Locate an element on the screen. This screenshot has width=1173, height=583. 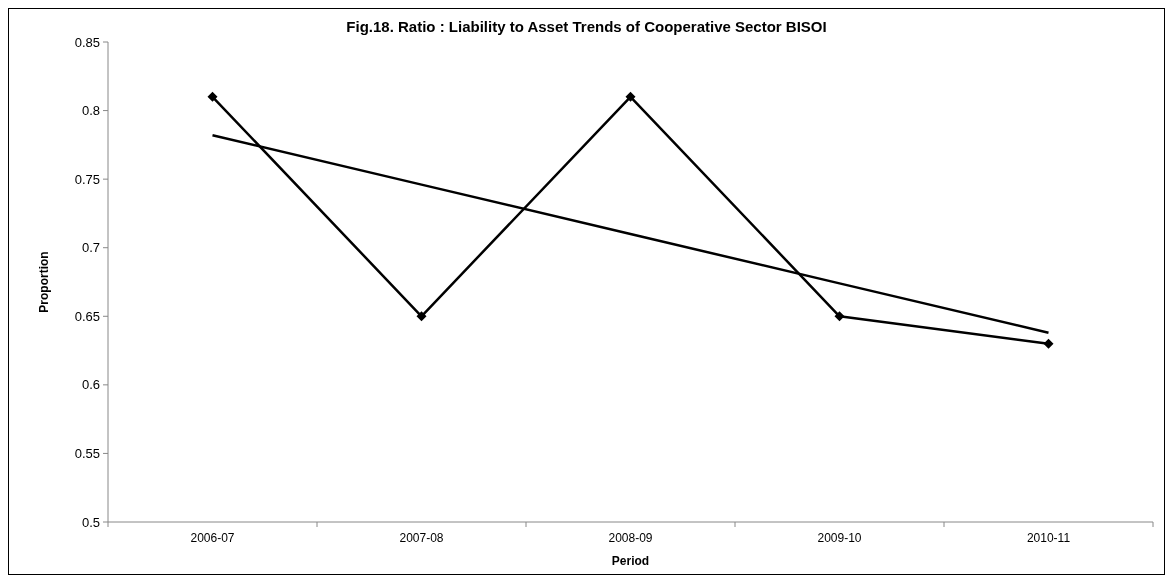
y-tick-label: 0.75 is located at coordinates (87, 179).